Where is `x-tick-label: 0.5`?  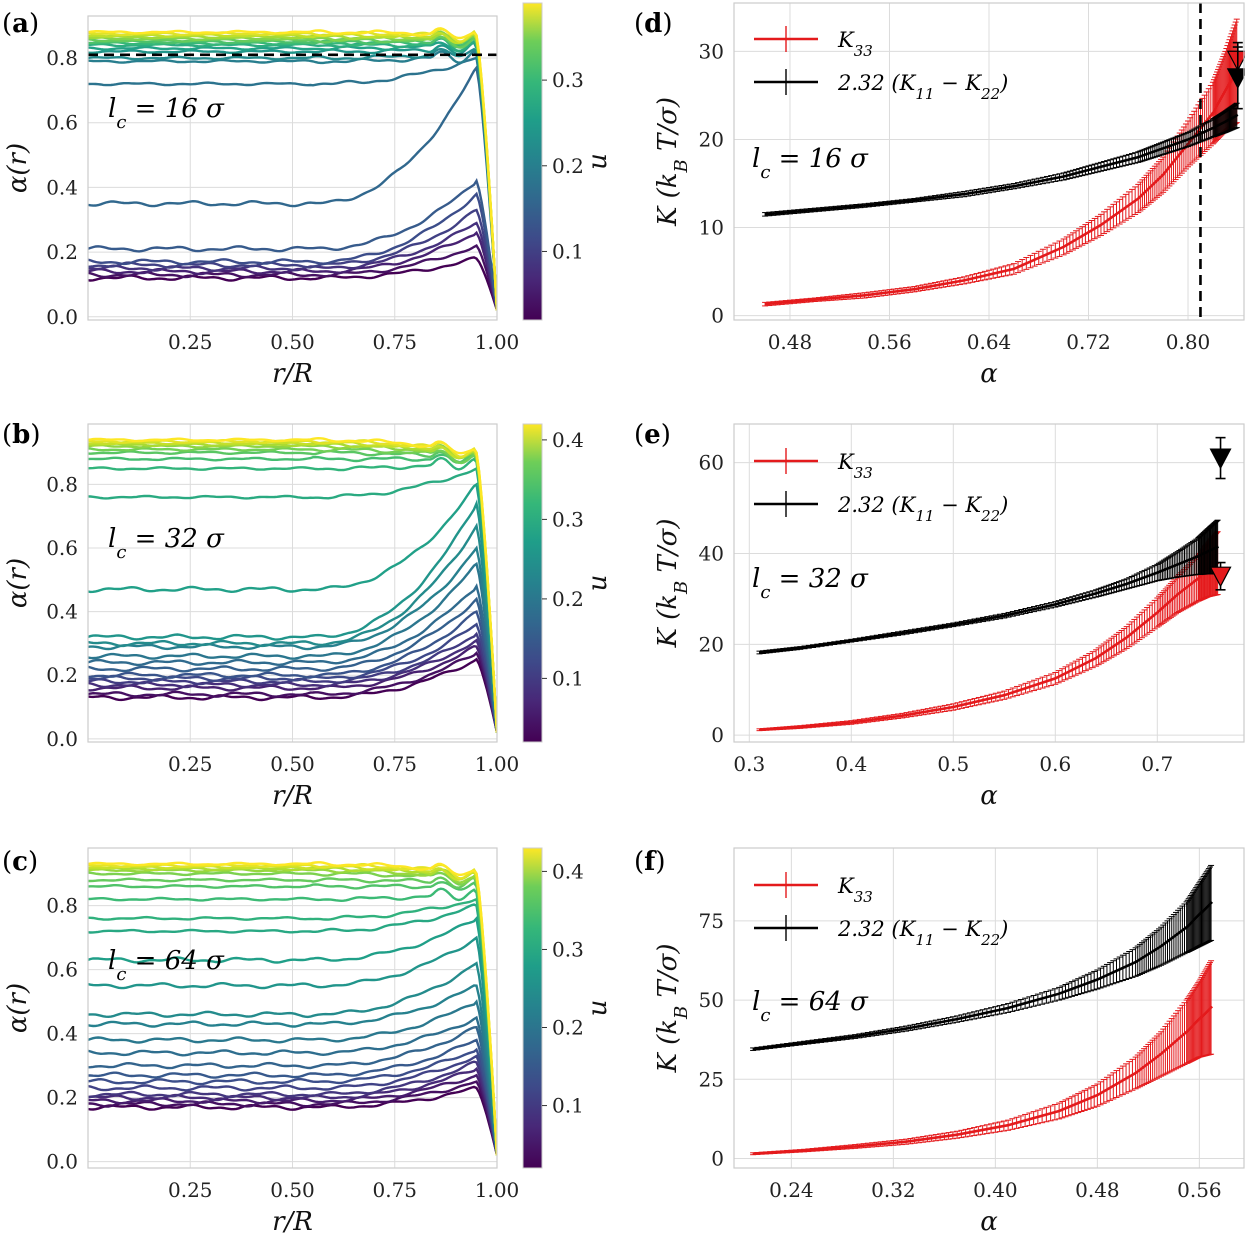 x-tick-label: 0.5 is located at coordinates (953, 764).